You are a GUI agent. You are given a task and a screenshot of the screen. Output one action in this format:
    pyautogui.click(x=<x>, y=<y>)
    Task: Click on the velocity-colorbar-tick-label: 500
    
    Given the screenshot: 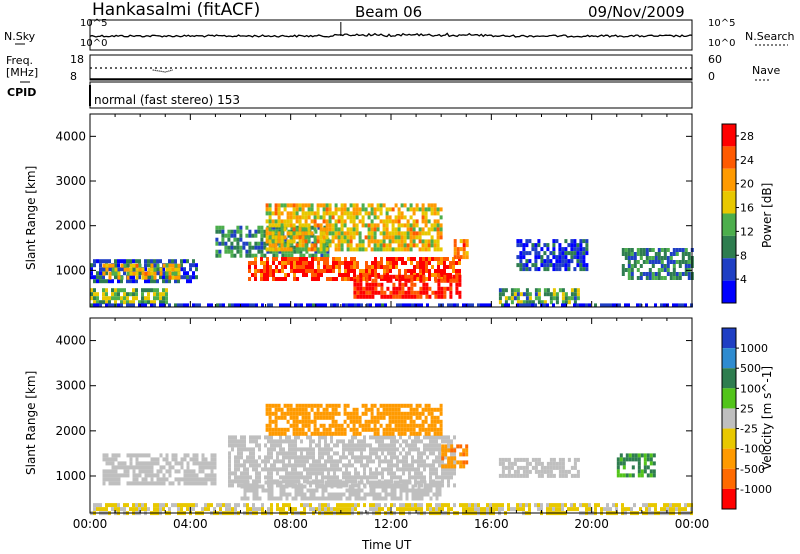 What is the action you would take?
    pyautogui.click(x=750, y=368)
    